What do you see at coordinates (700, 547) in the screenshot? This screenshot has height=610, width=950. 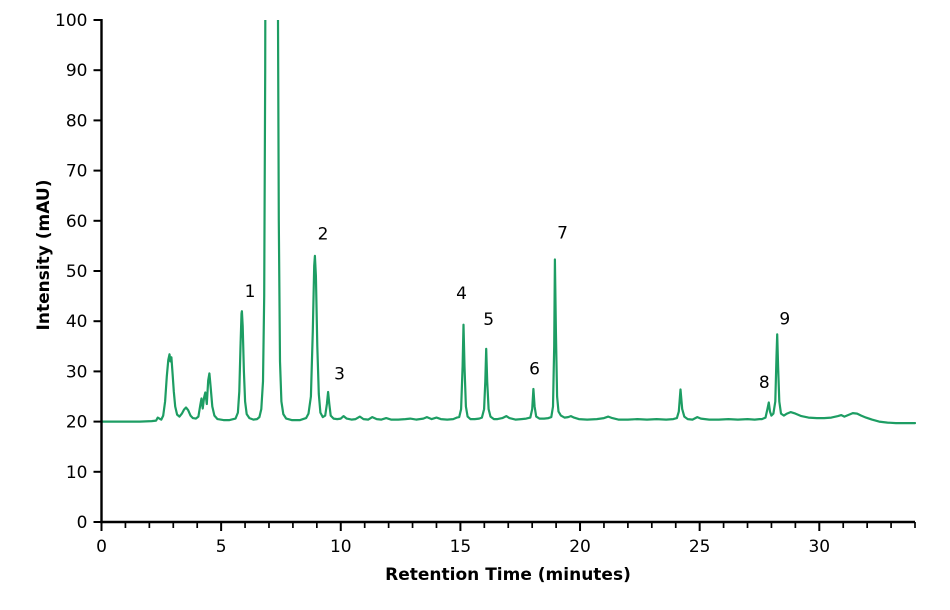 I see `x-tick-label: 25` at bounding box center [700, 547].